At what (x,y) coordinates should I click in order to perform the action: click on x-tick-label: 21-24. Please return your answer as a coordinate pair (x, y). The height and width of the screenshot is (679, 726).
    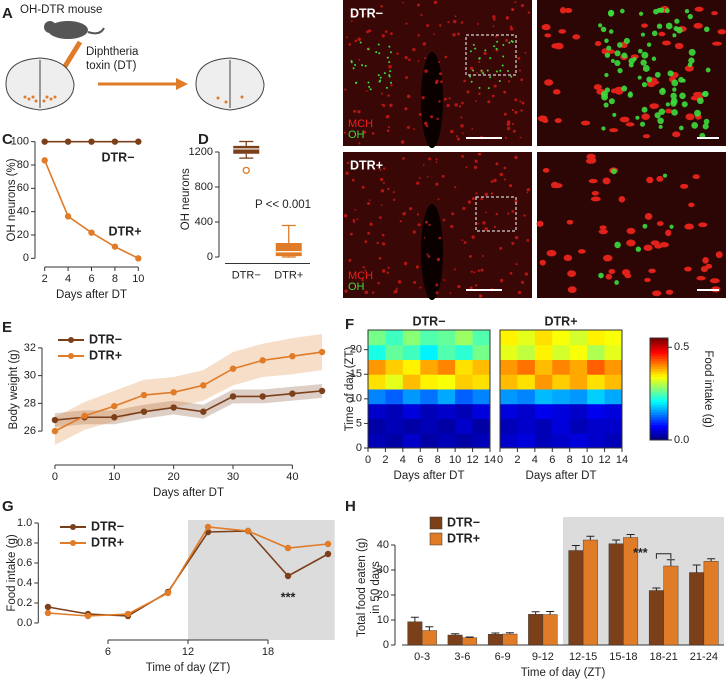
    Looking at the image, I should click on (704, 657).